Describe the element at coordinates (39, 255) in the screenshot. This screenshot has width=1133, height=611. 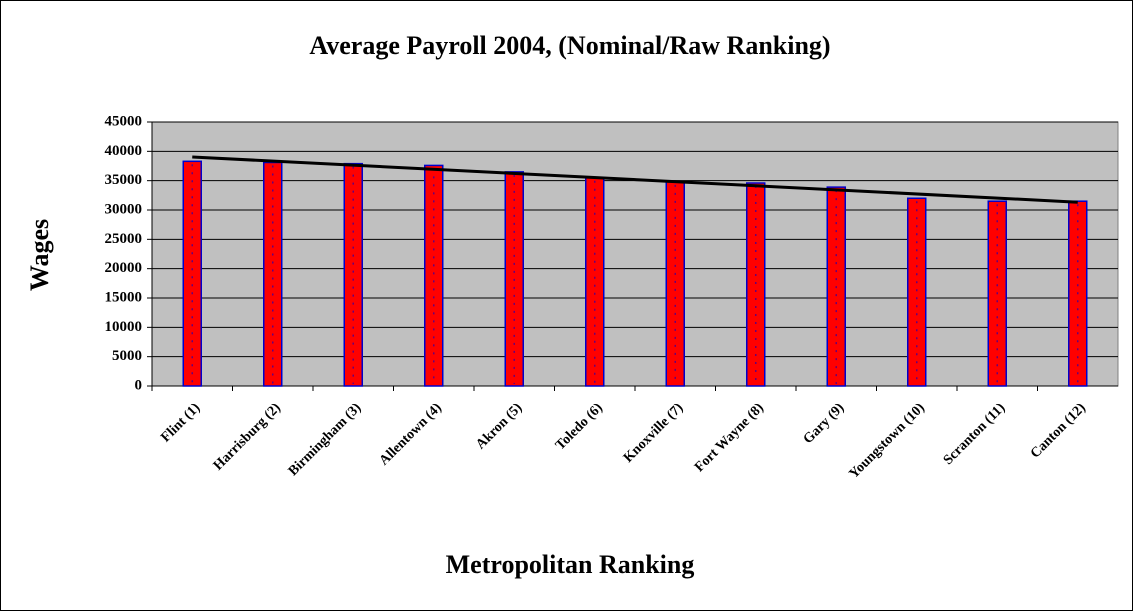
I see `y-axis-title: Wages` at that location.